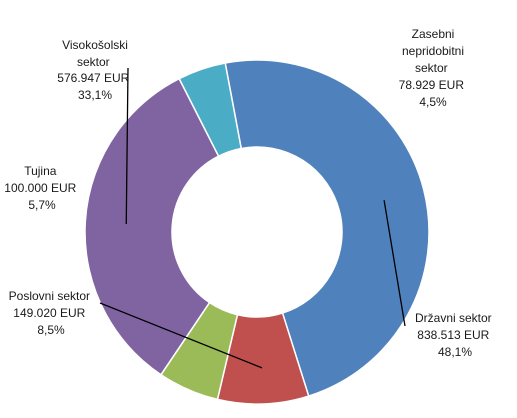 This screenshot has width=517, height=418. Describe the element at coordinates (455, 352) in the screenshot. I see `label-drzavni-percent: 48,1%` at that location.